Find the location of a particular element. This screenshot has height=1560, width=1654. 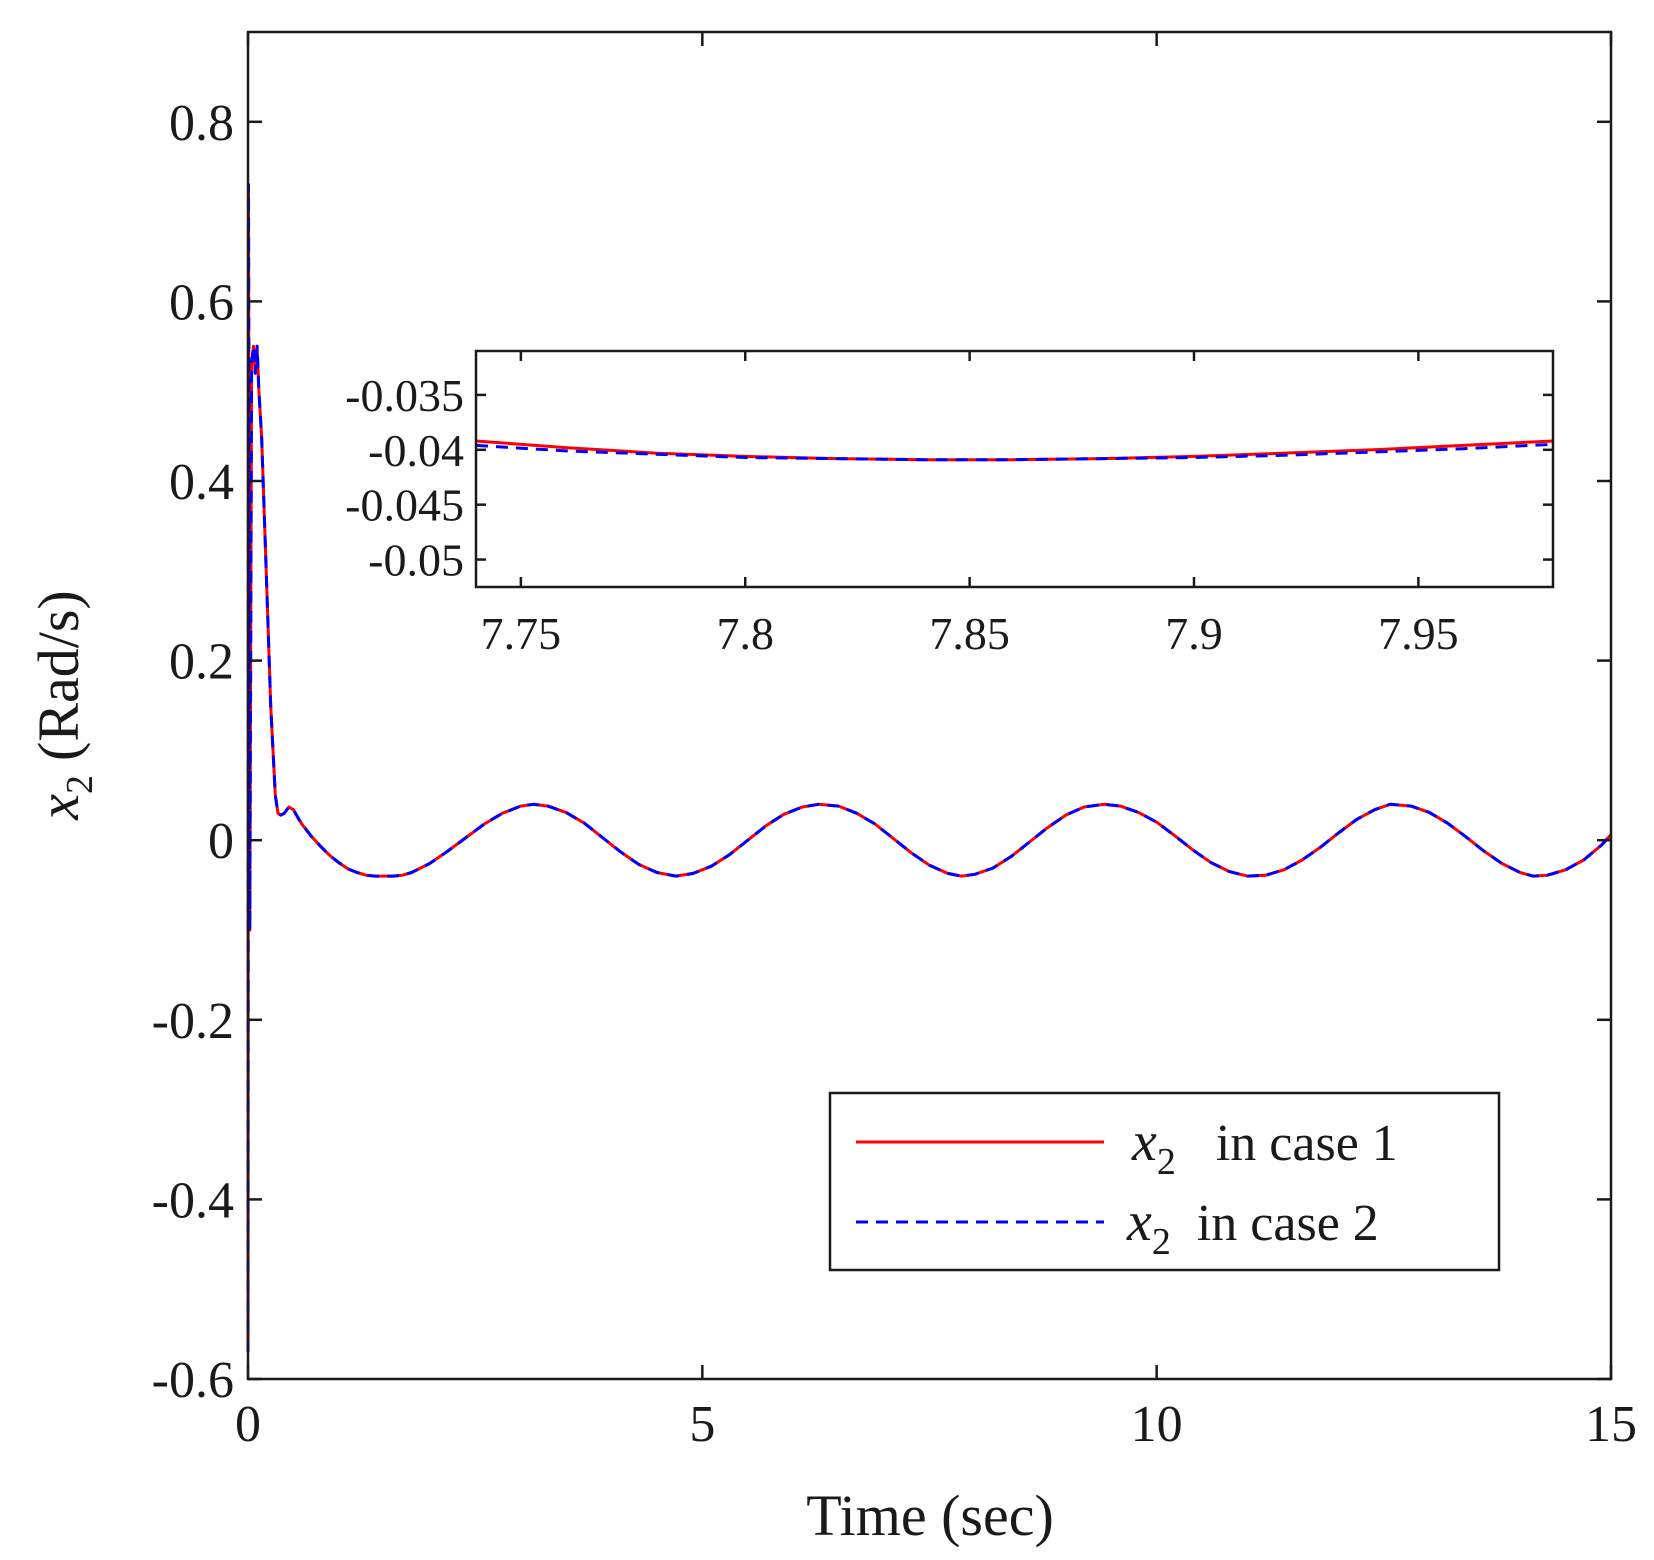

main-y-tick-label-3: 0 is located at coordinates (221, 841).